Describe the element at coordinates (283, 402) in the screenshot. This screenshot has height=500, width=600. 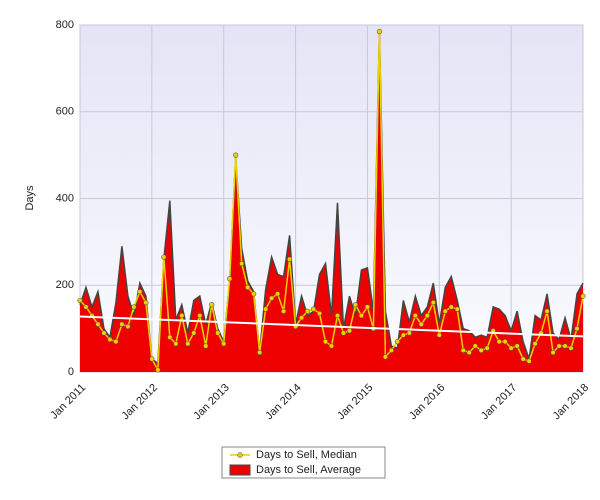
I see `x-tick-label: Jan 2014` at that location.